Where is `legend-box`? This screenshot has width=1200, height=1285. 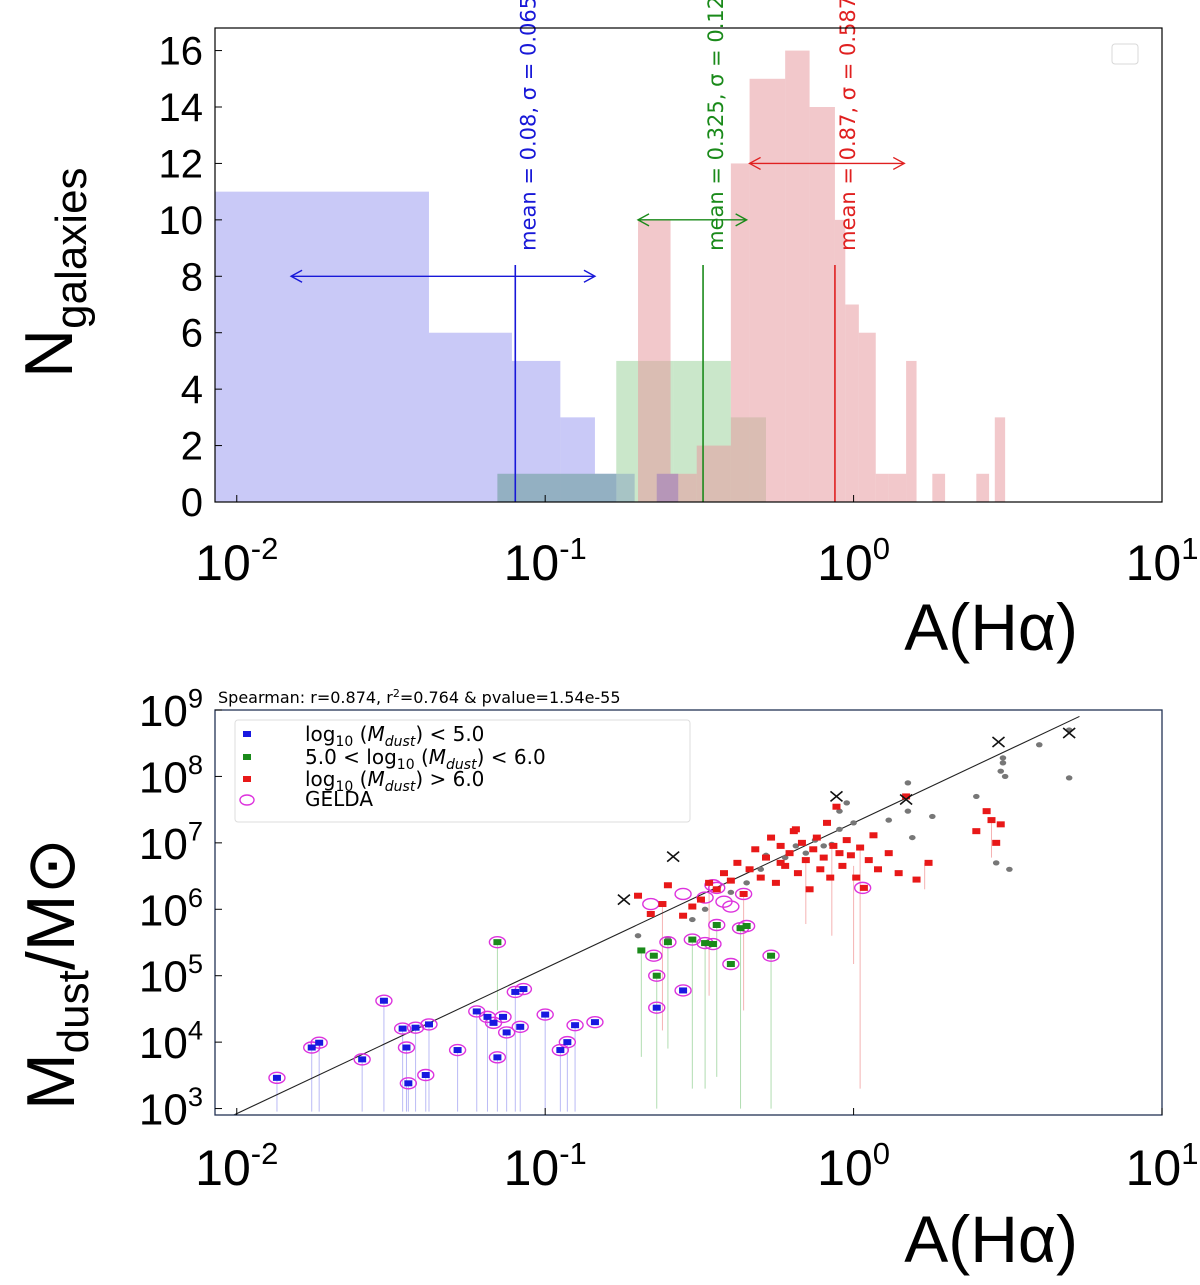
legend-box is located at coordinates (462, 771).